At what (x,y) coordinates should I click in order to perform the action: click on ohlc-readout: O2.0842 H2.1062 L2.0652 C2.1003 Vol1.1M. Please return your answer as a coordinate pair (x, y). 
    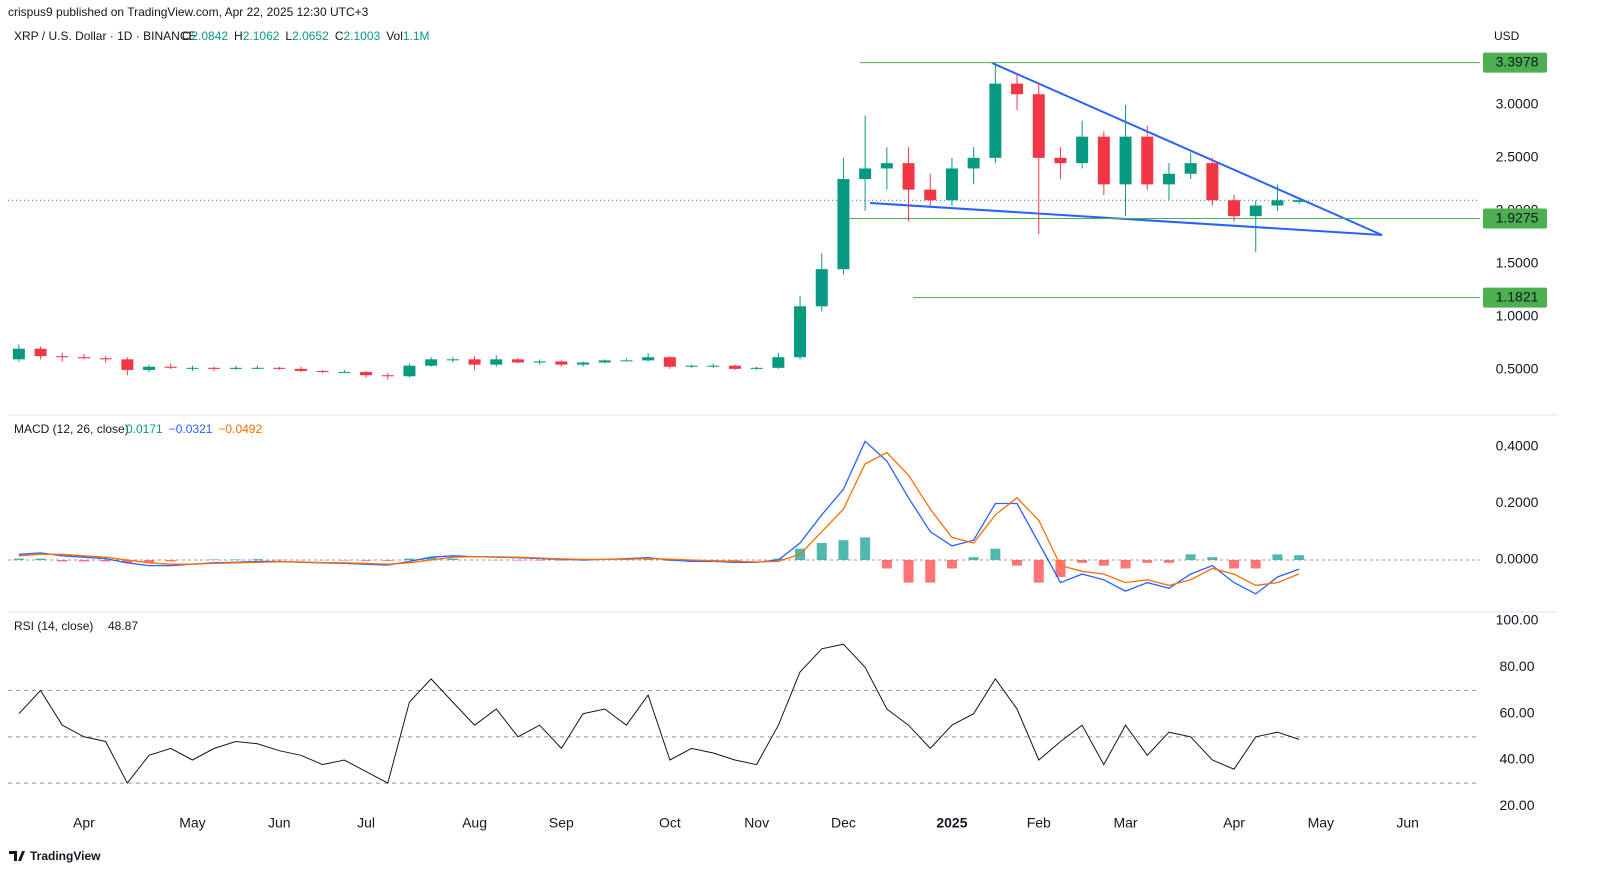
    Looking at the image, I should click on (306, 36).